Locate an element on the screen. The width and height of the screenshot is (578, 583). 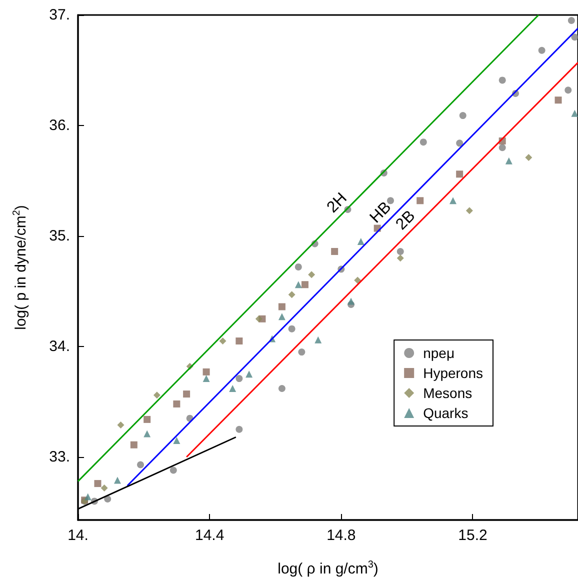
x-tick-label: 14.4 is located at coordinates (209, 535).